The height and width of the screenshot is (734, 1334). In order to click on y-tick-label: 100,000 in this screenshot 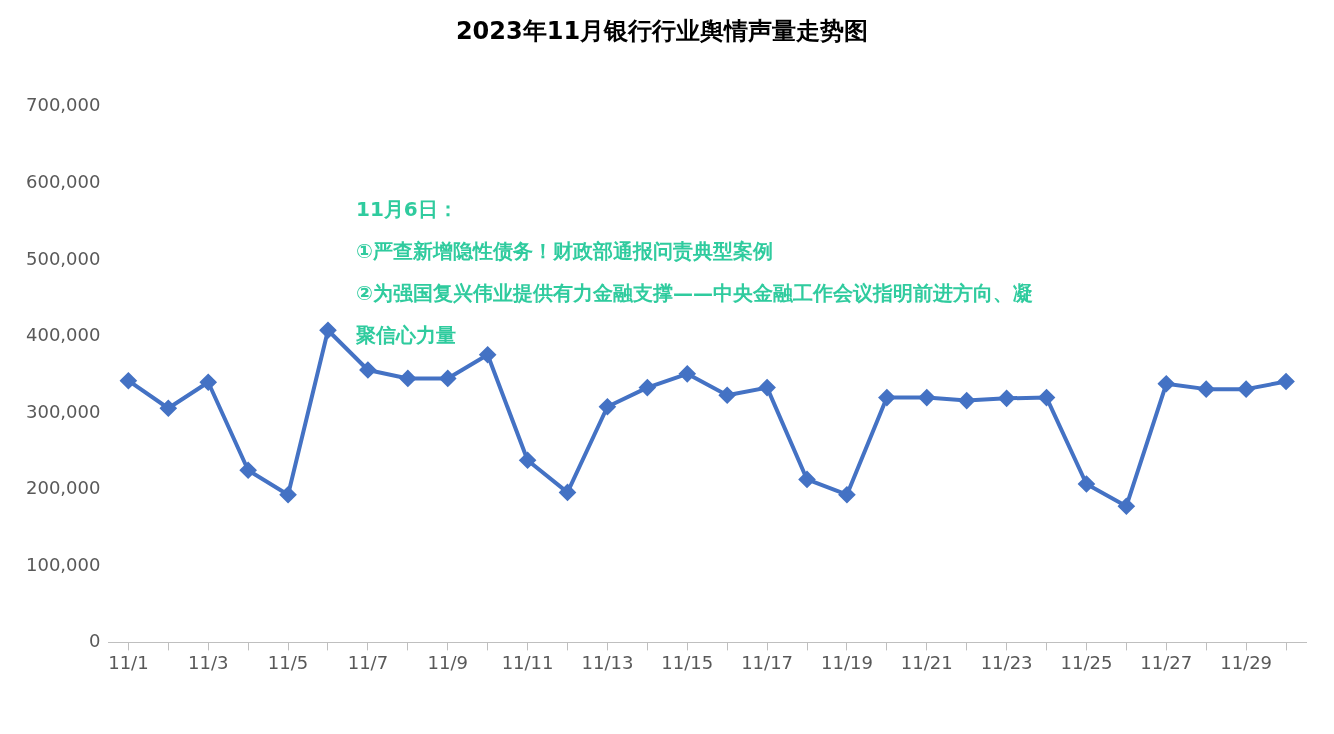, I will do `click(63, 564)`.